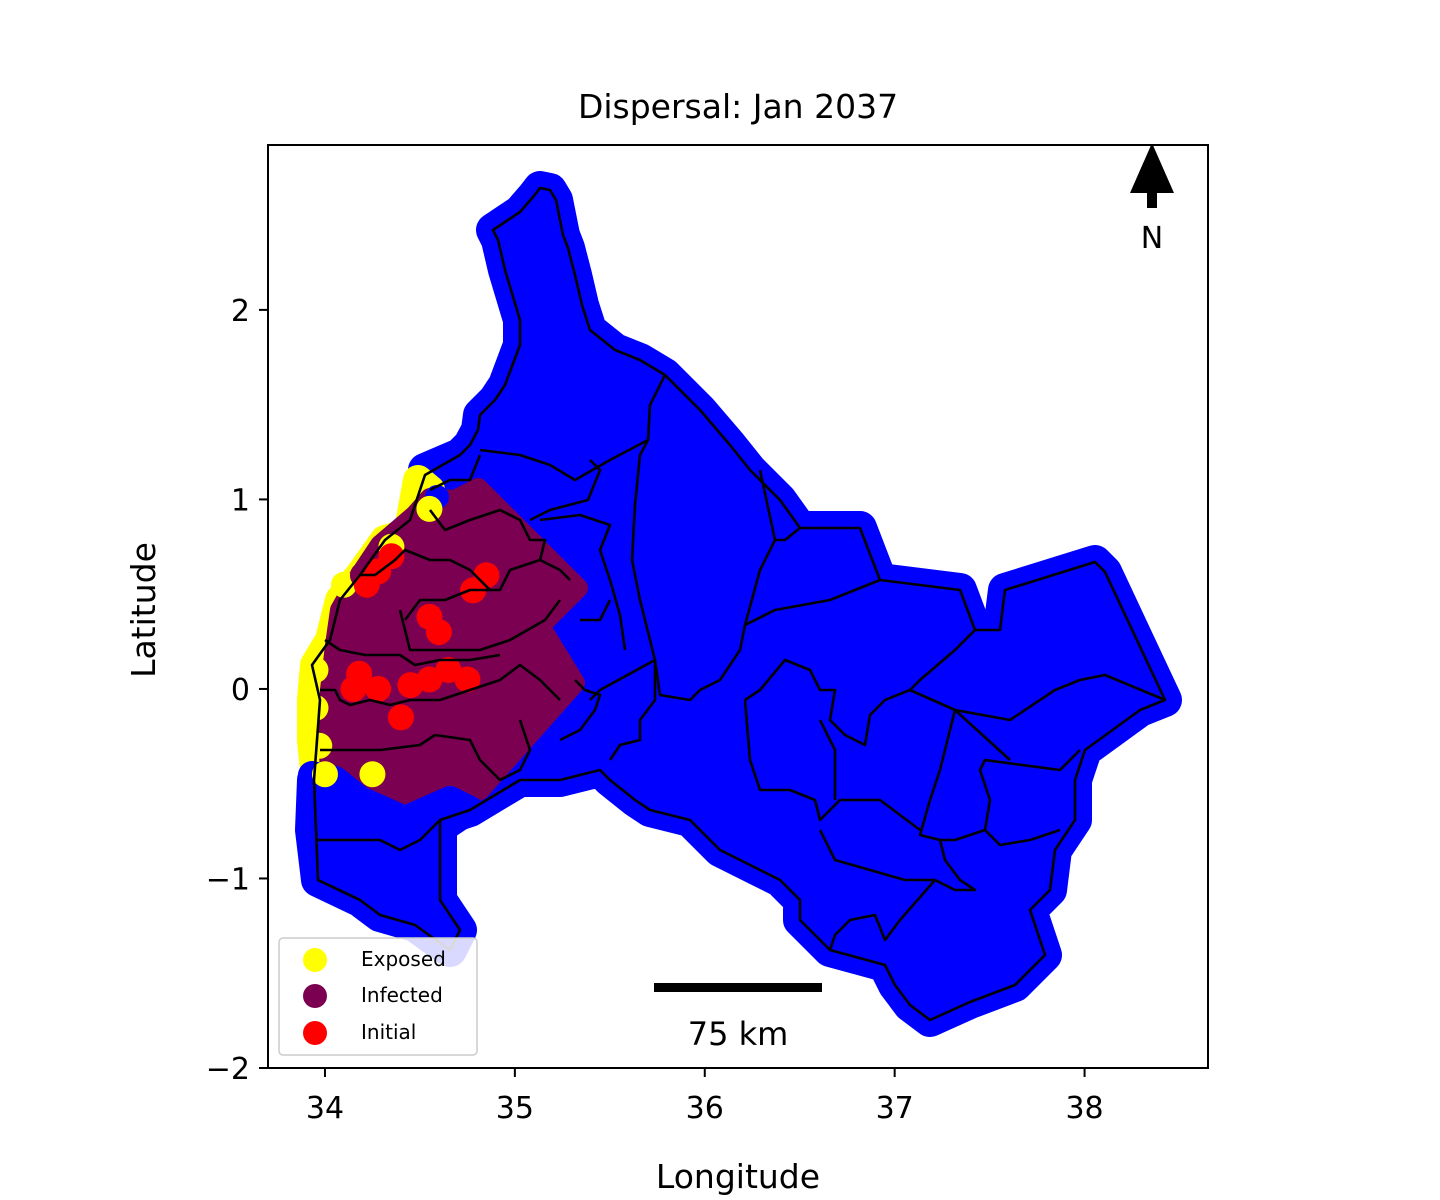 This screenshot has width=1440, height=1200. Describe the element at coordinates (325, 1108) in the screenshot. I see `x-tick-label: 34` at that location.